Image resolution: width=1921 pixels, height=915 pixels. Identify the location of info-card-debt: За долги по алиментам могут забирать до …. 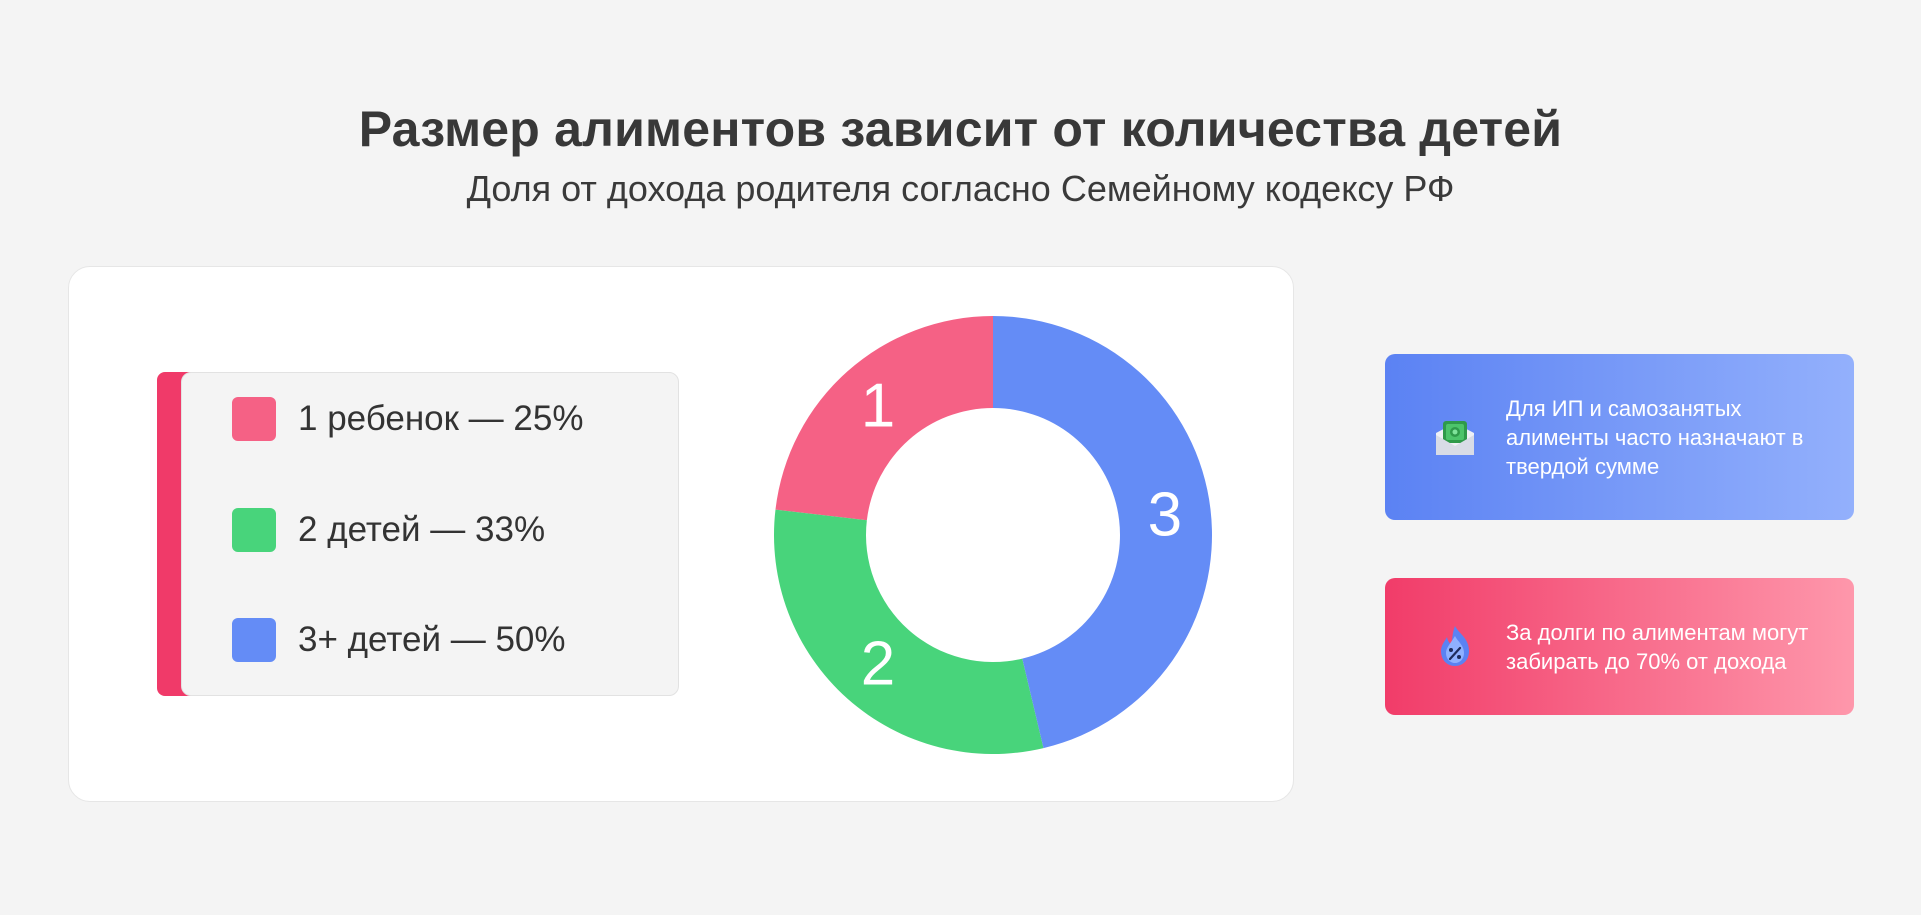
(1619, 646).